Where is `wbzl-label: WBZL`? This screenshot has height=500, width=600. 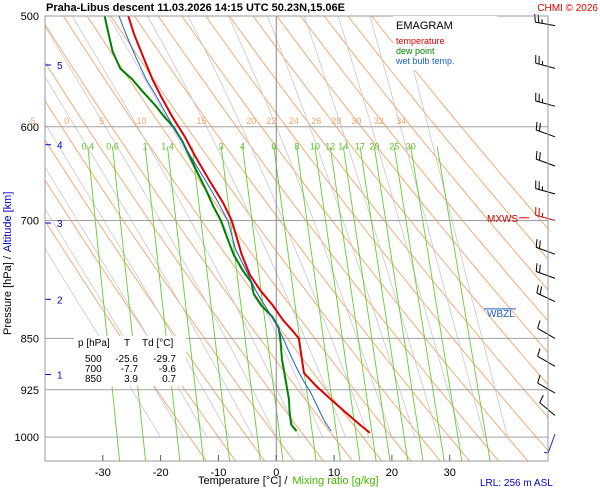 wbzl-label: WBZL is located at coordinates (501, 314).